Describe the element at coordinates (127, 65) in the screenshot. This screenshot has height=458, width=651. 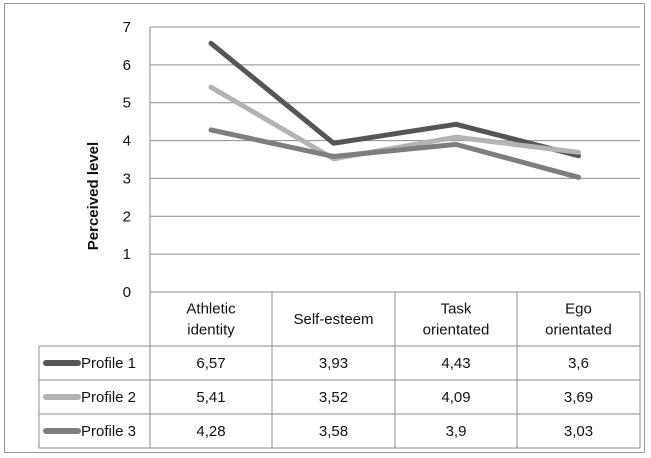
I see `y-tick-label: 6` at that location.